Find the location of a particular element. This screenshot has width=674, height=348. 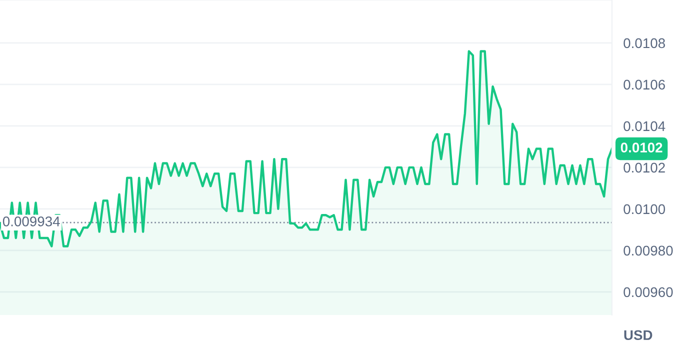

y-tick-label: 0.00960 is located at coordinates (648, 292).